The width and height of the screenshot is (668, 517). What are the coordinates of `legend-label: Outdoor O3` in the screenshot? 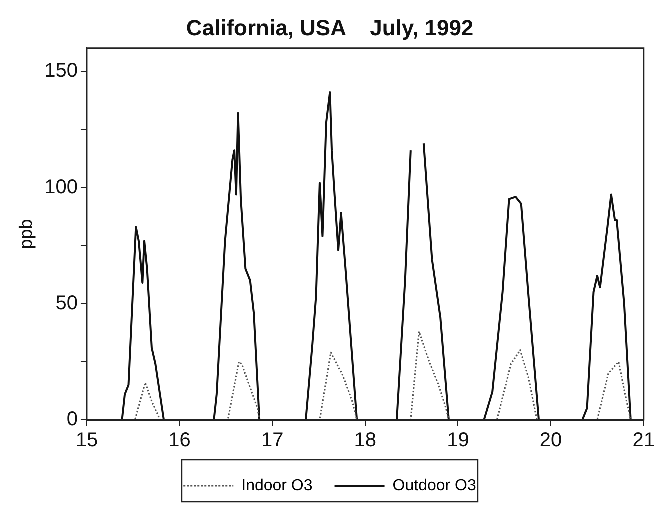 It's located at (434, 485).